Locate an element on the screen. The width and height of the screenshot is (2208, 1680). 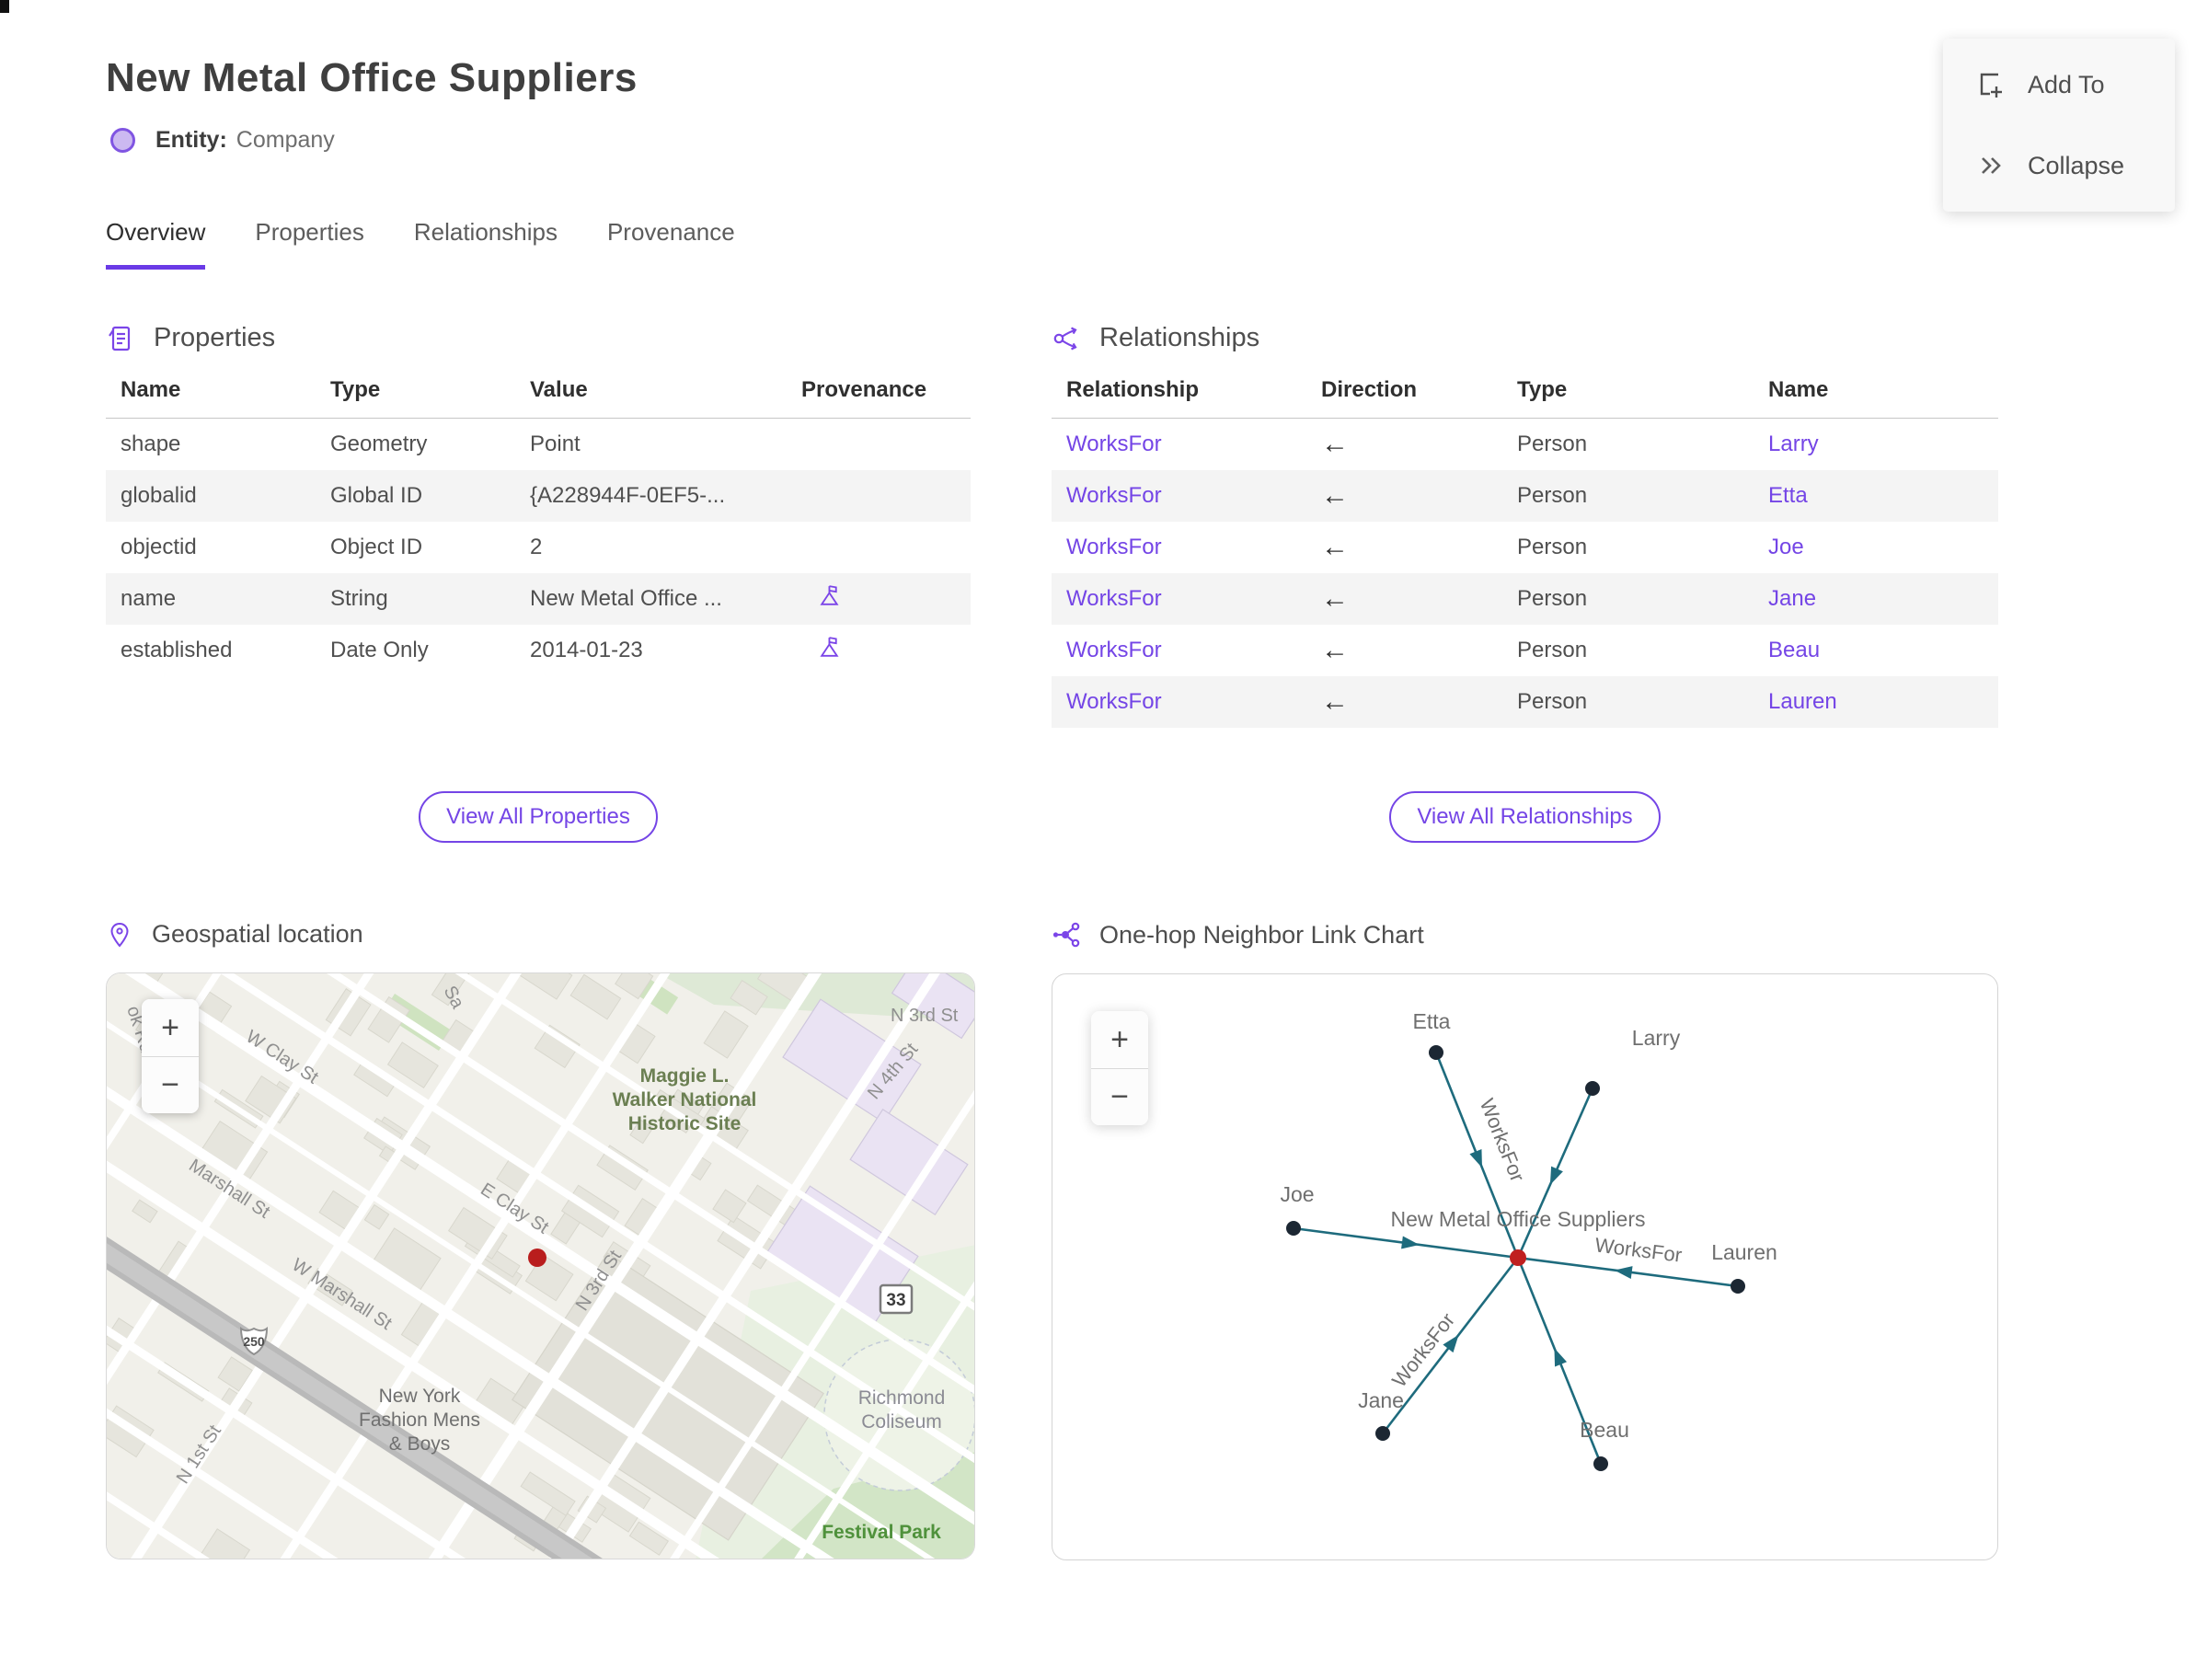
view-all-properties-button: View All Properties is located at coordinates (538, 817).